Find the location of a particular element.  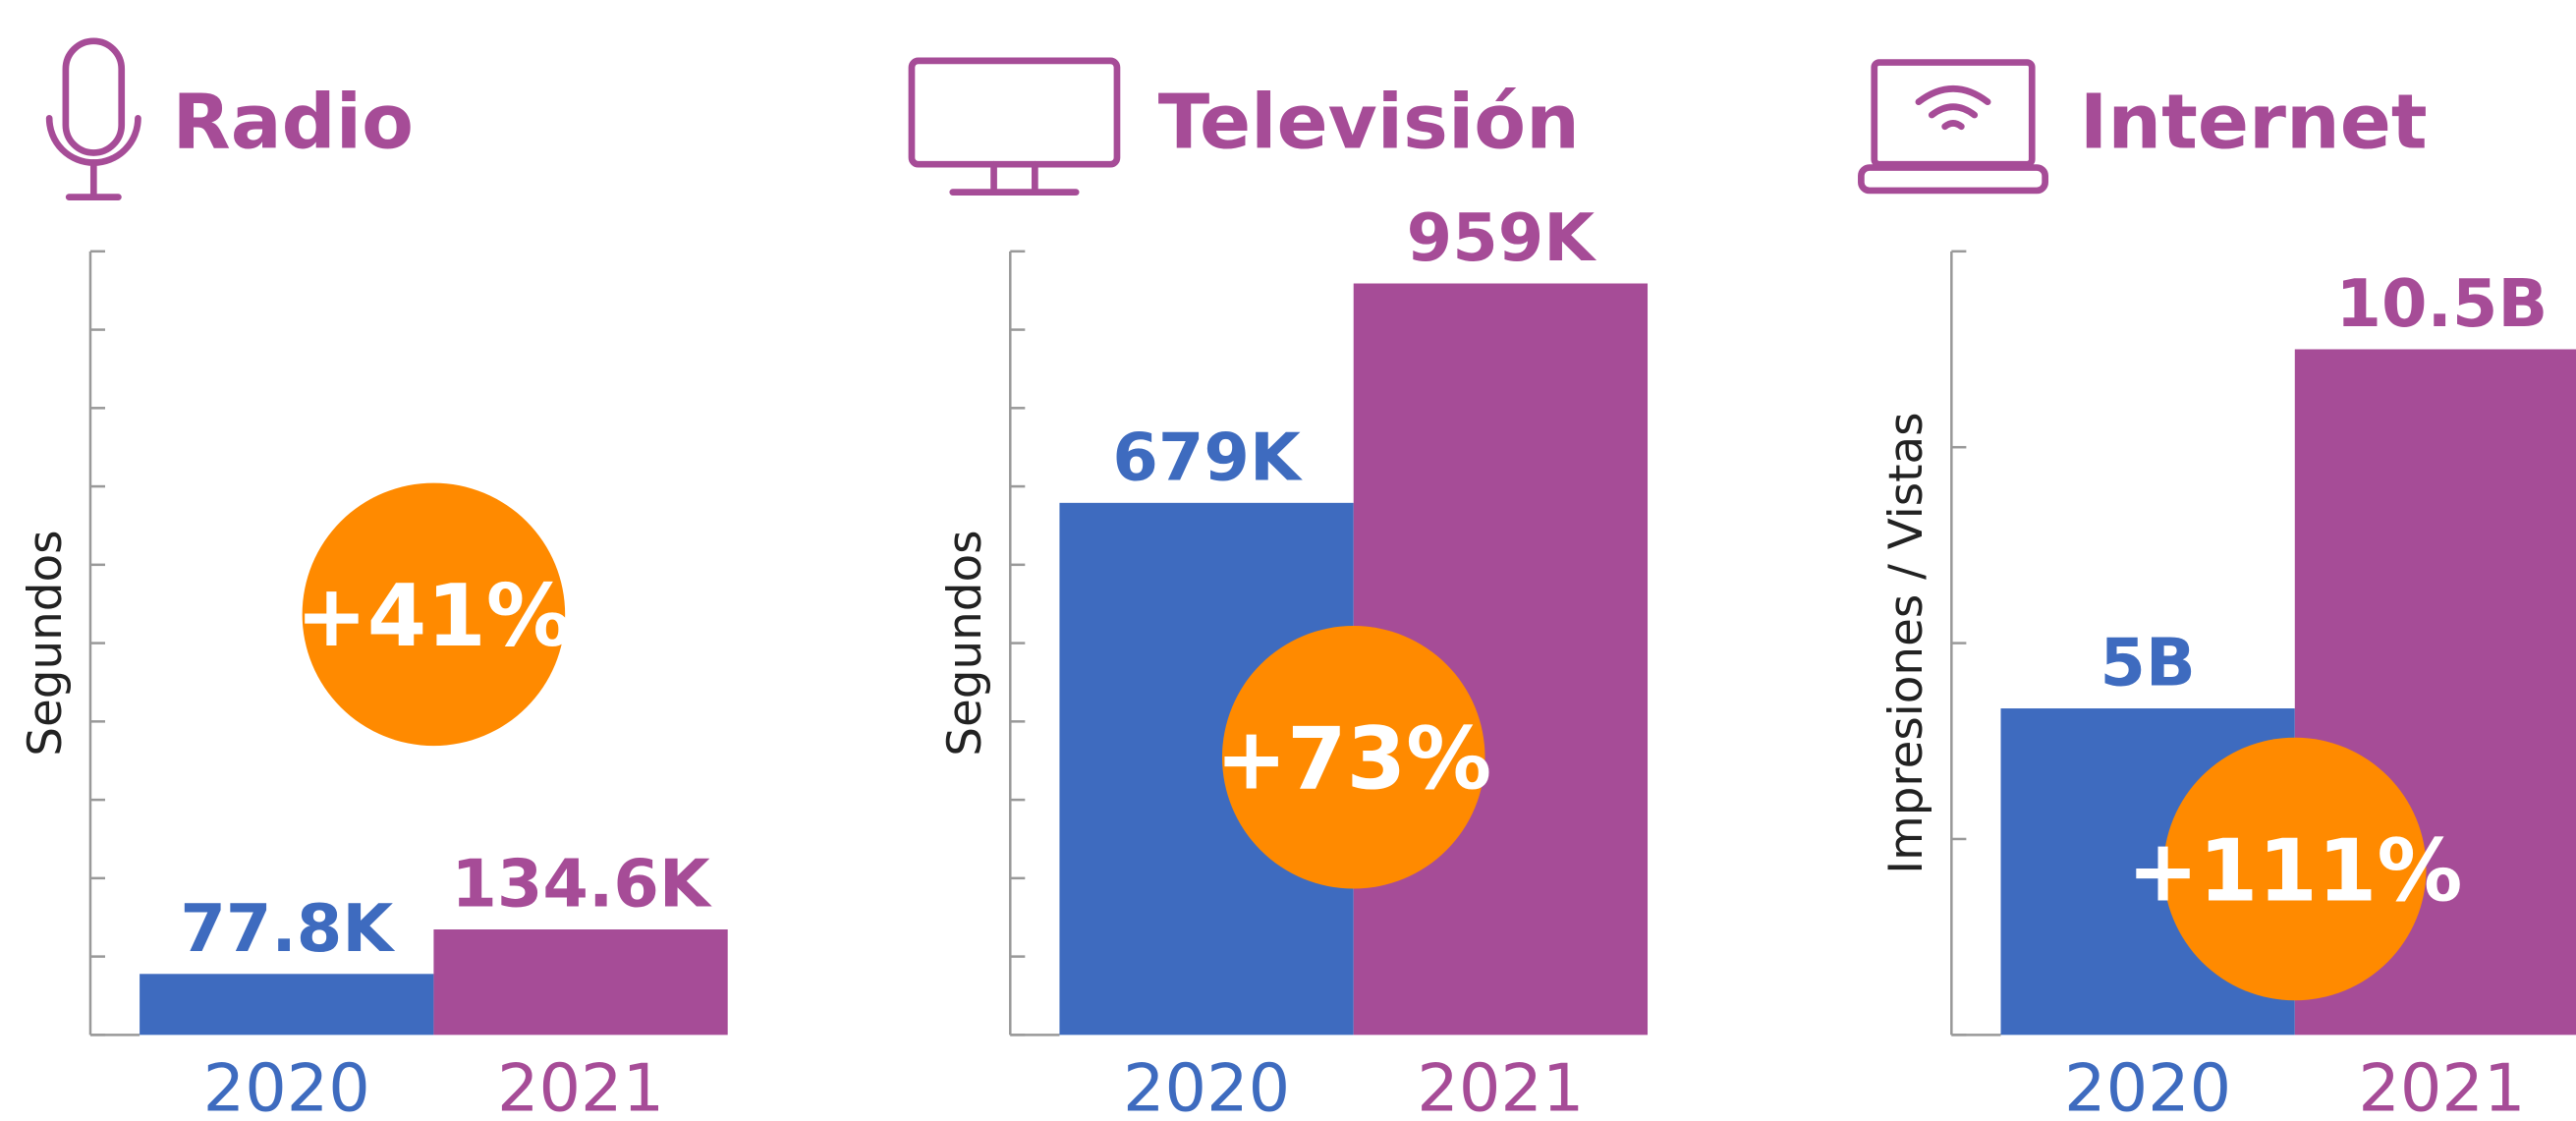

value-label: 10.5B is located at coordinates (2441, 304).